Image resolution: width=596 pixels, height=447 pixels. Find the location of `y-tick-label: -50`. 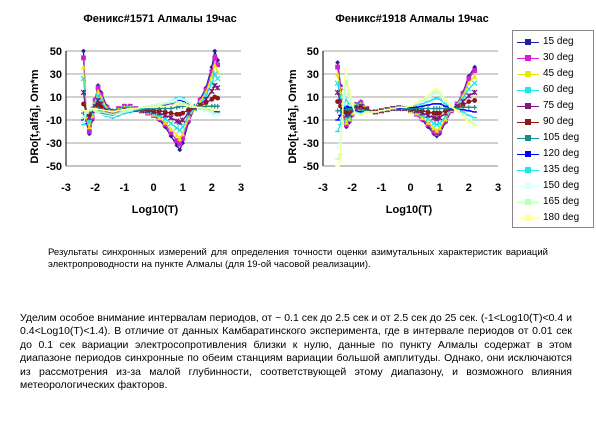

y-tick-label: -50 is located at coordinates (54, 167).